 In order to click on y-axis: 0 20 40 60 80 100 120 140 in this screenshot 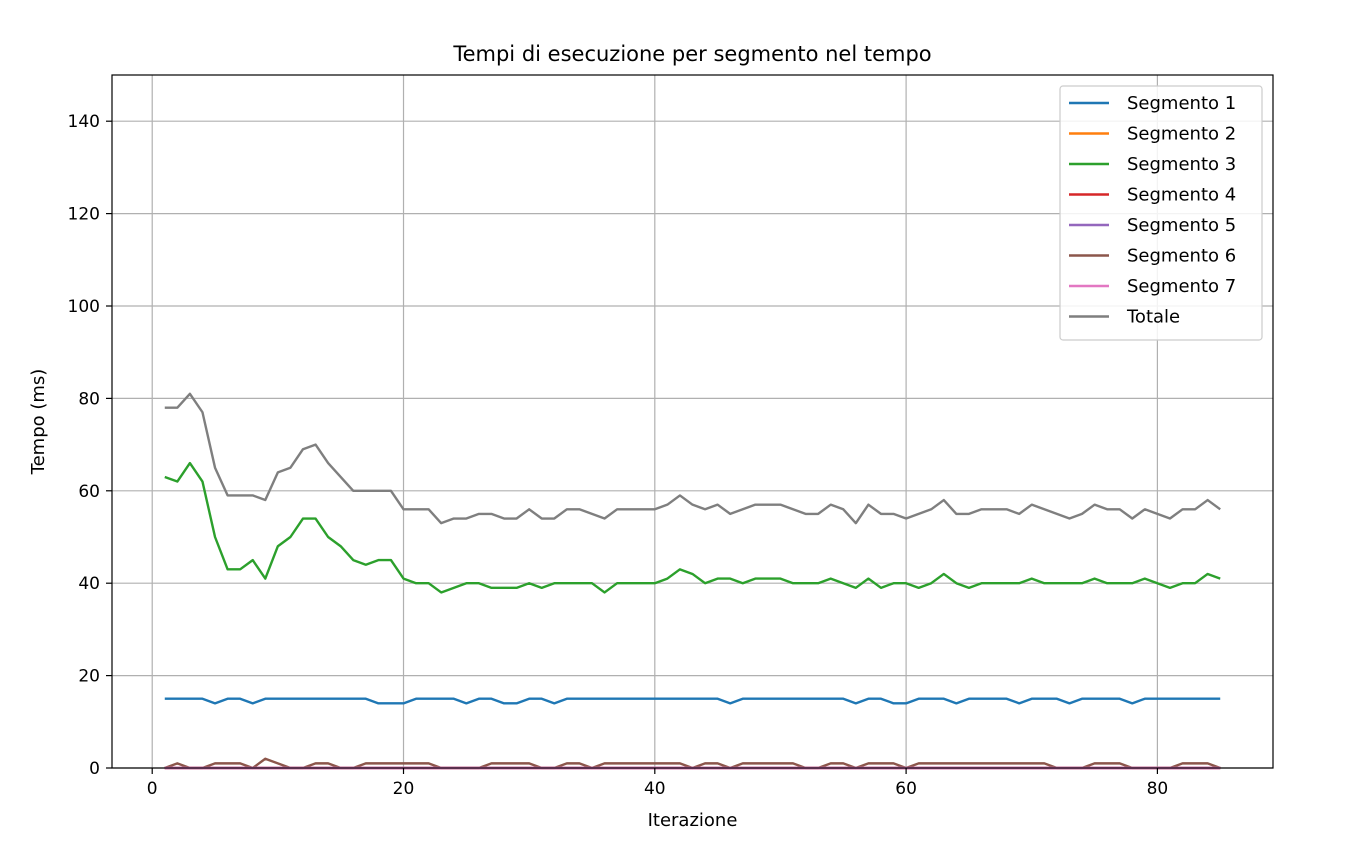, I will do `click(90, 445)`.